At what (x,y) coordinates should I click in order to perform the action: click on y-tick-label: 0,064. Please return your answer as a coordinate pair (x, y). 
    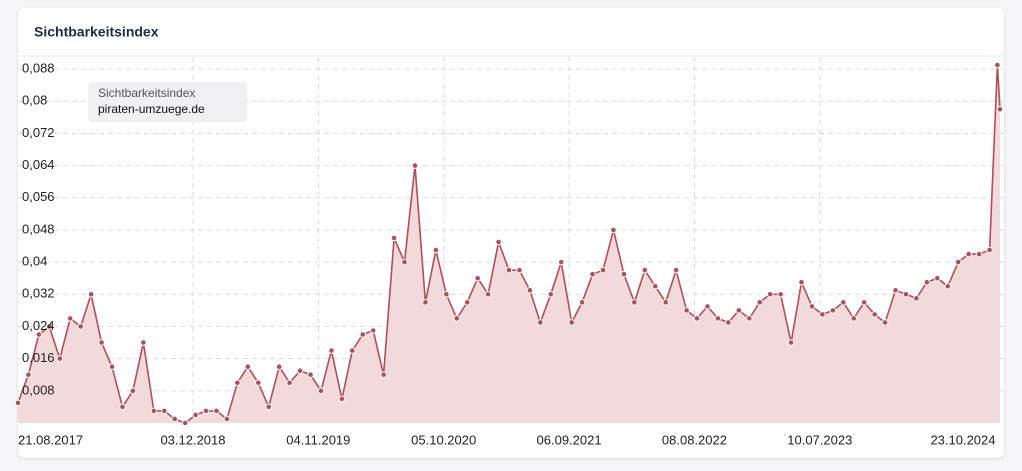
    Looking at the image, I should click on (38, 164).